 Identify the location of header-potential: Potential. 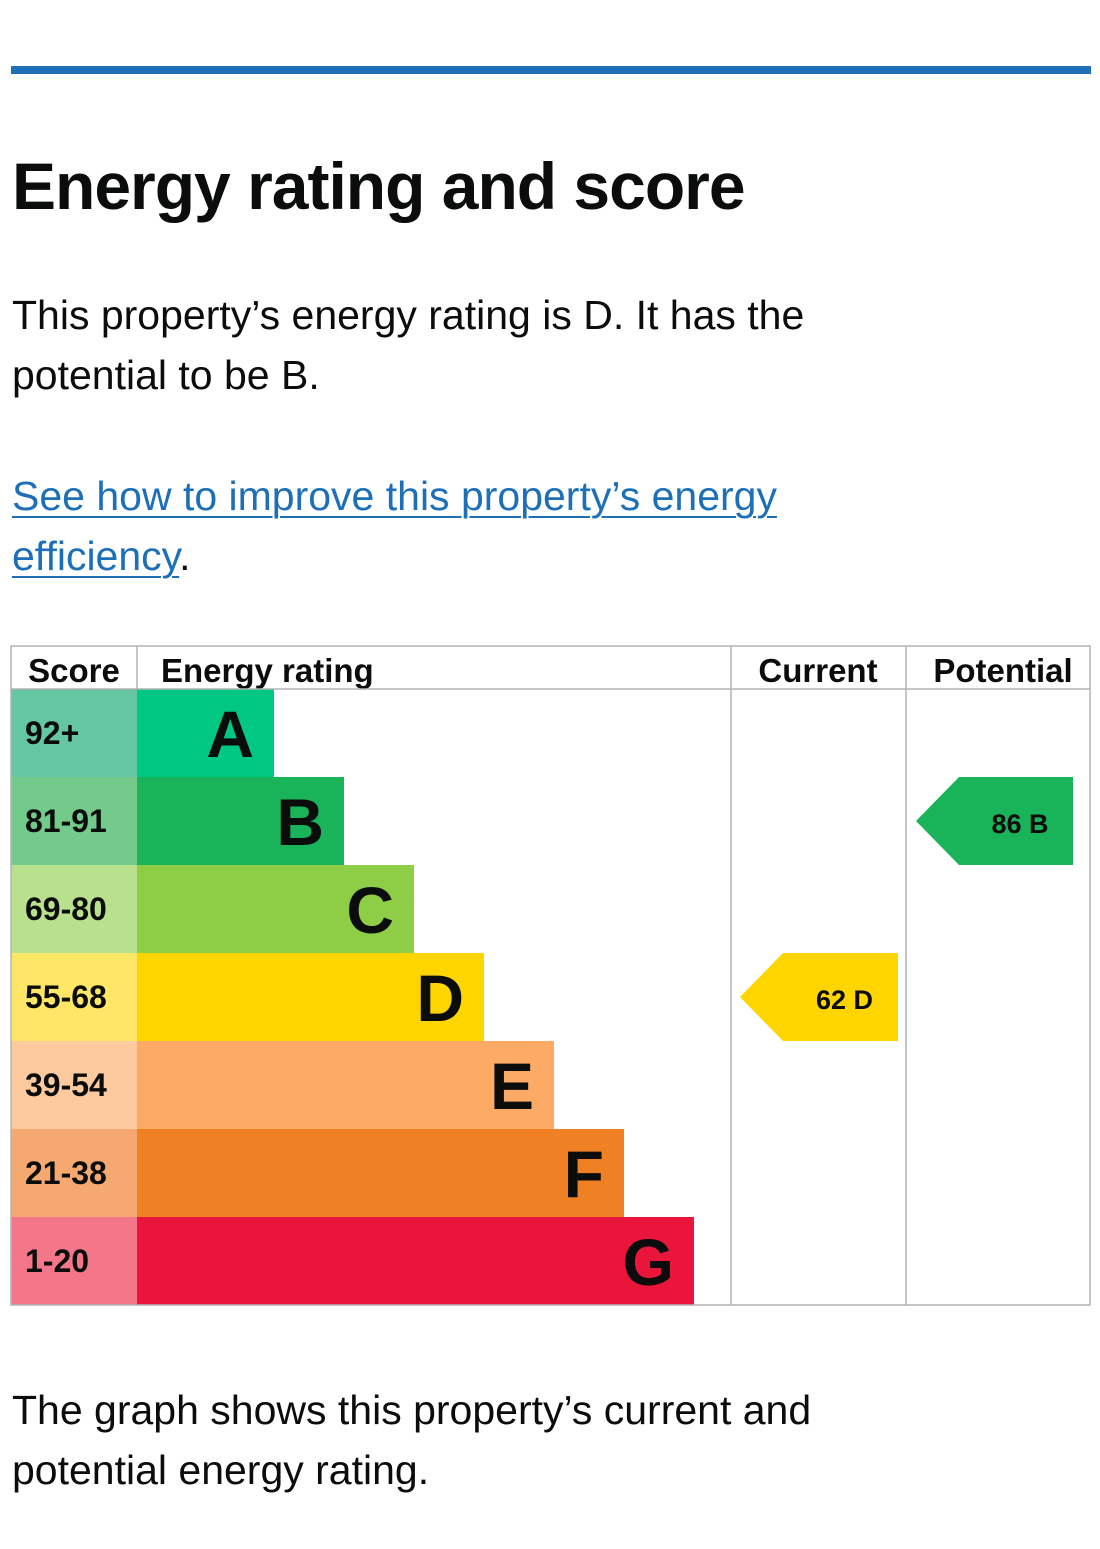
(1002, 670).